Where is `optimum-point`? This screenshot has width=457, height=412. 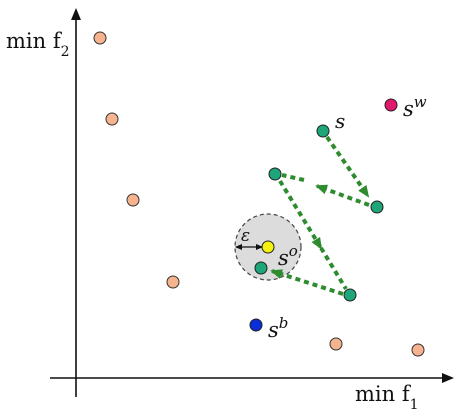 optimum-point is located at coordinates (268, 247).